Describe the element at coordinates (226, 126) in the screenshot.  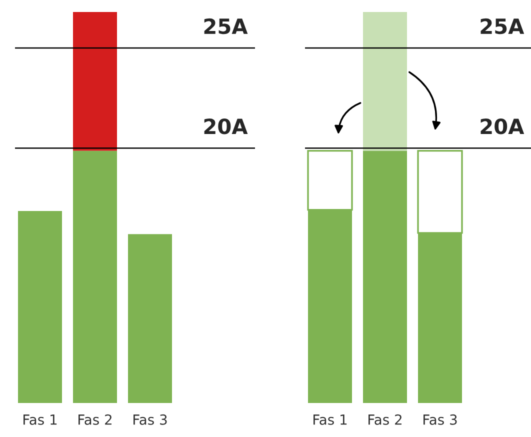
I see `ref-line-label: 20A` at that location.